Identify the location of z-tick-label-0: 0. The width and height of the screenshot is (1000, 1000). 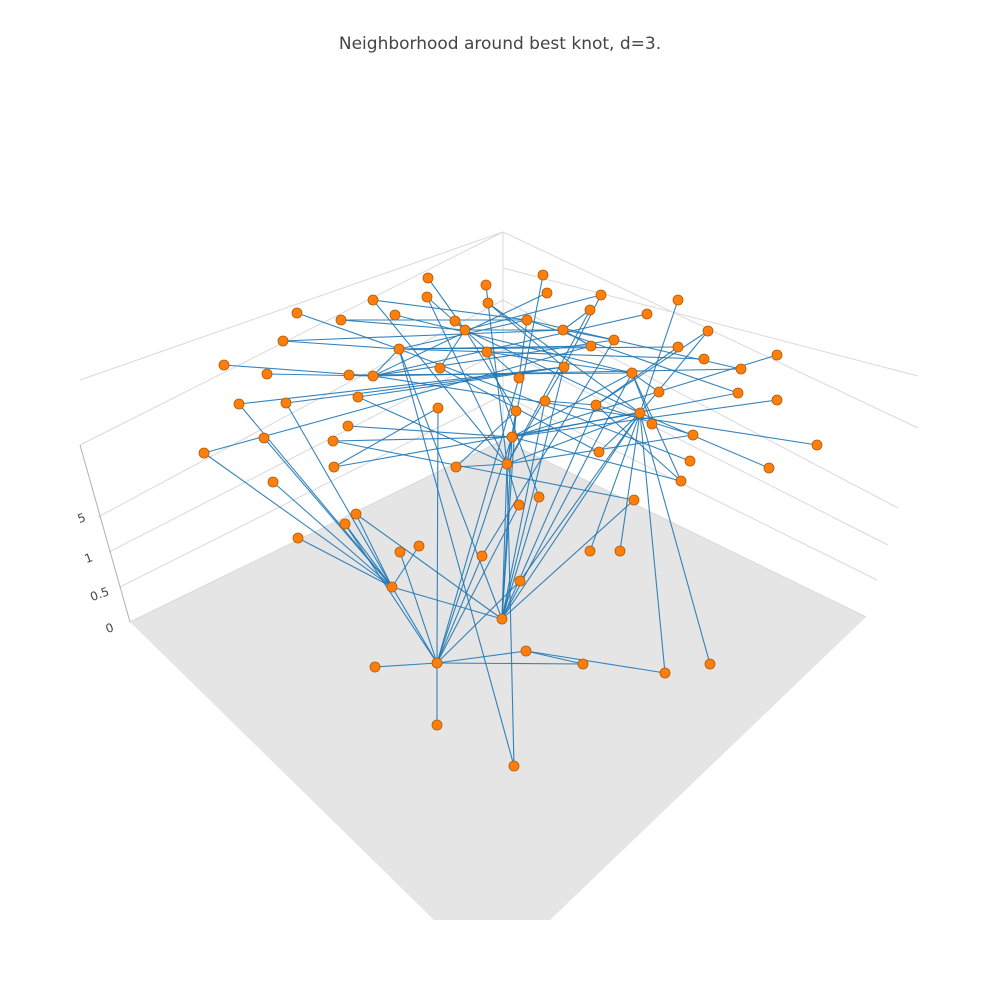
(110, 628).